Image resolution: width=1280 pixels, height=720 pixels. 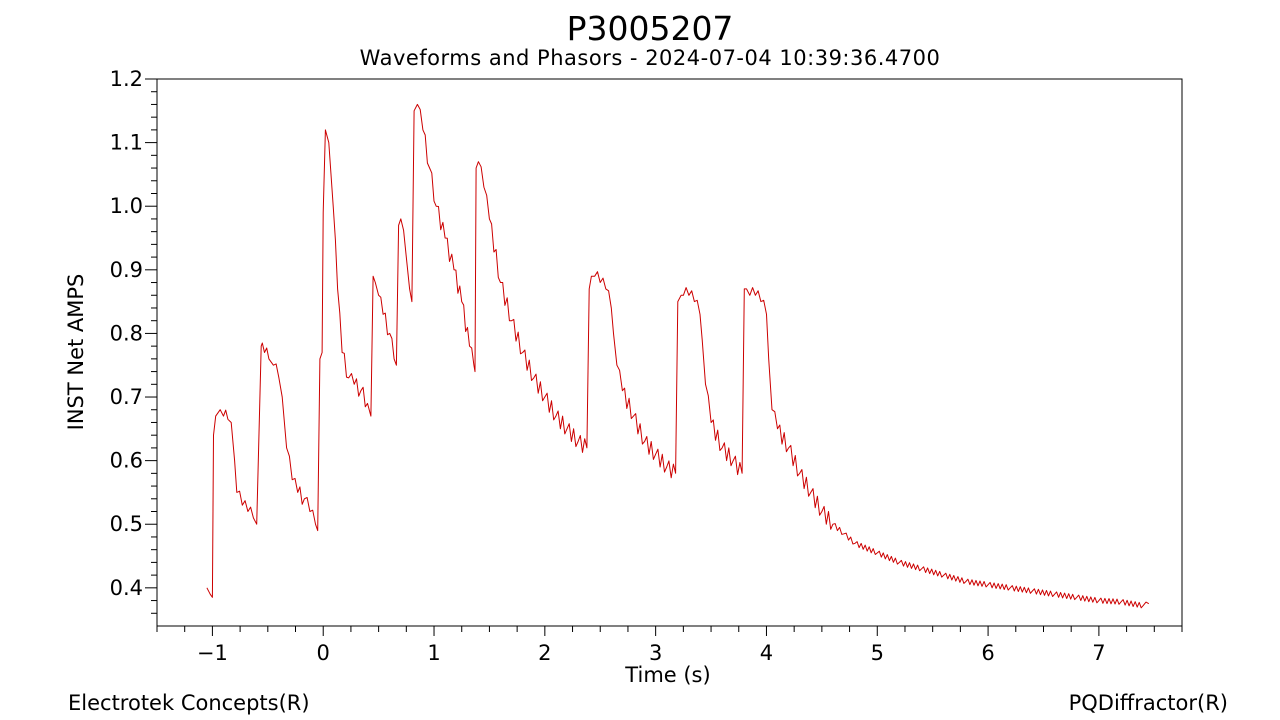 I want to click on y-tick-label: 0.7, so click(x=126, y=397).